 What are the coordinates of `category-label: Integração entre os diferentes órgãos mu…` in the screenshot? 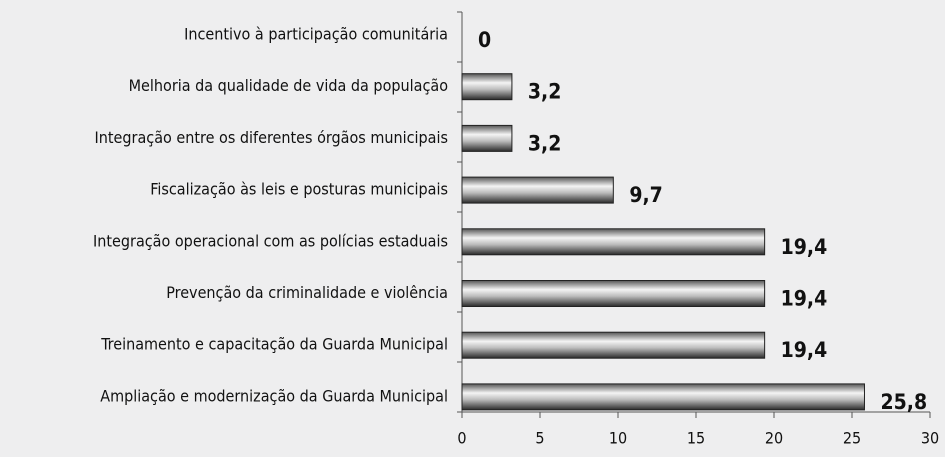 It's located at (271, 137).